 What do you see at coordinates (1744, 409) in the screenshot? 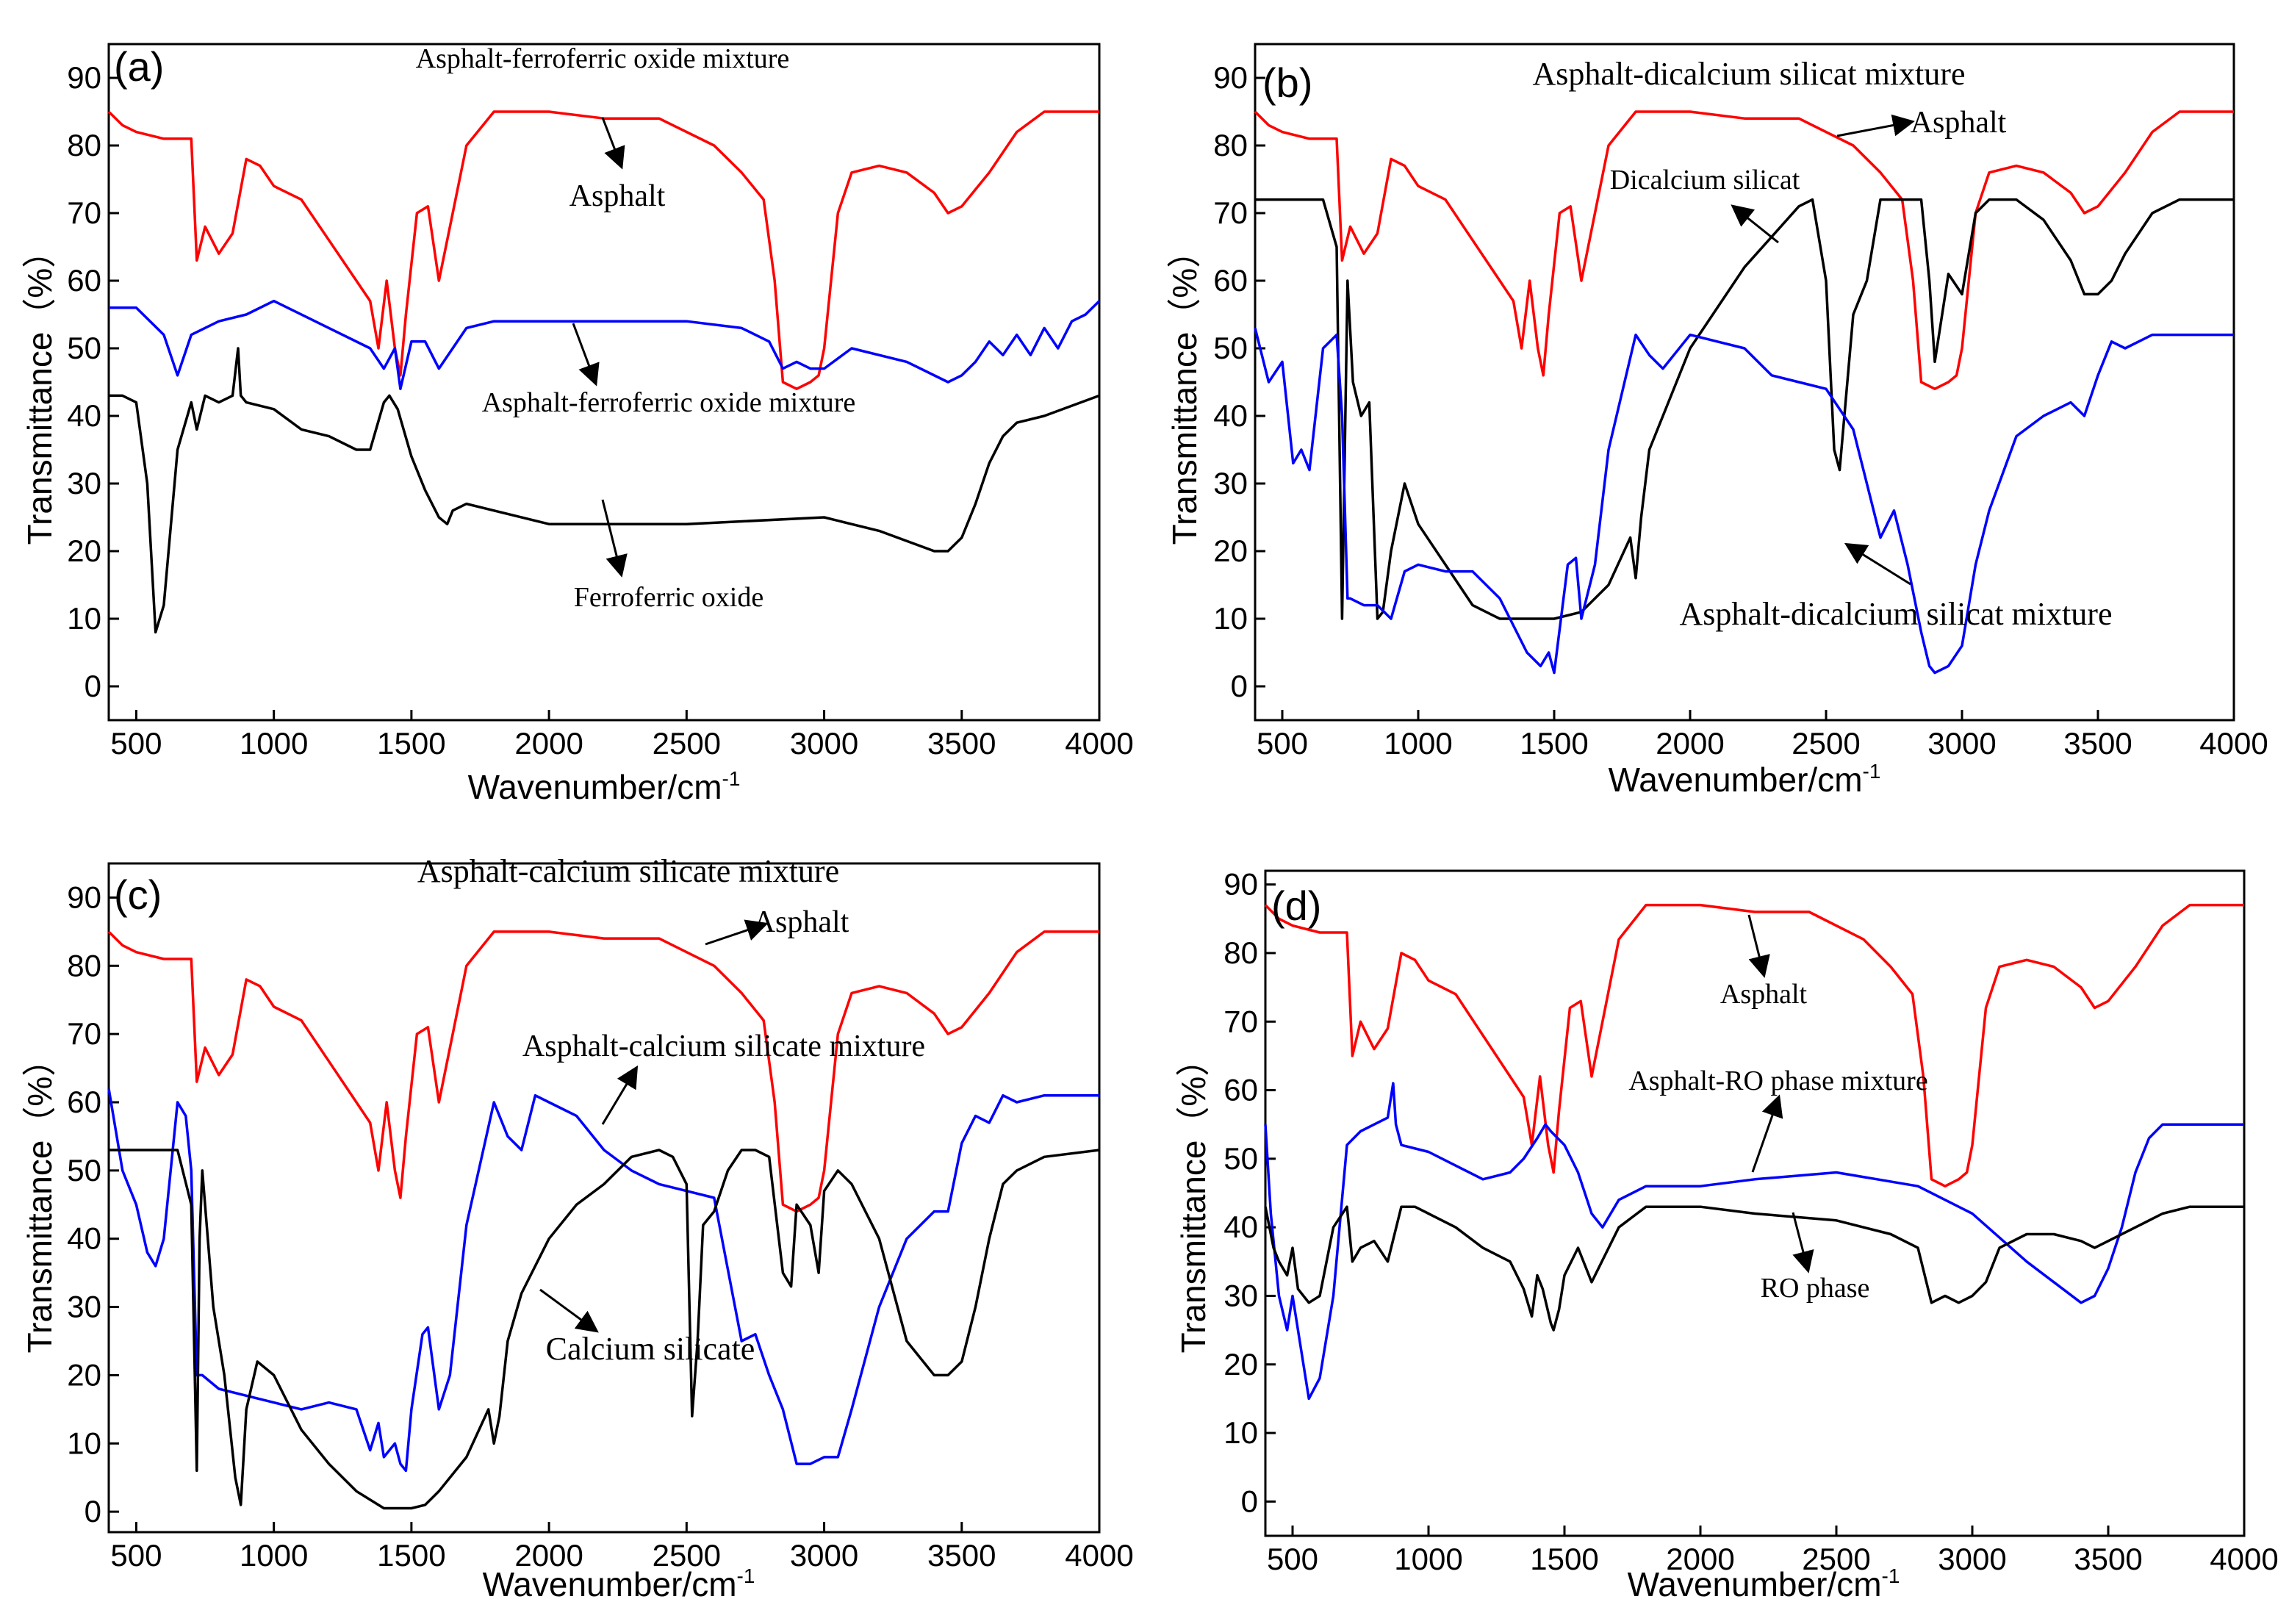
I see `series-line-dicalcium-silicat` at bounding box center [1744, 409].